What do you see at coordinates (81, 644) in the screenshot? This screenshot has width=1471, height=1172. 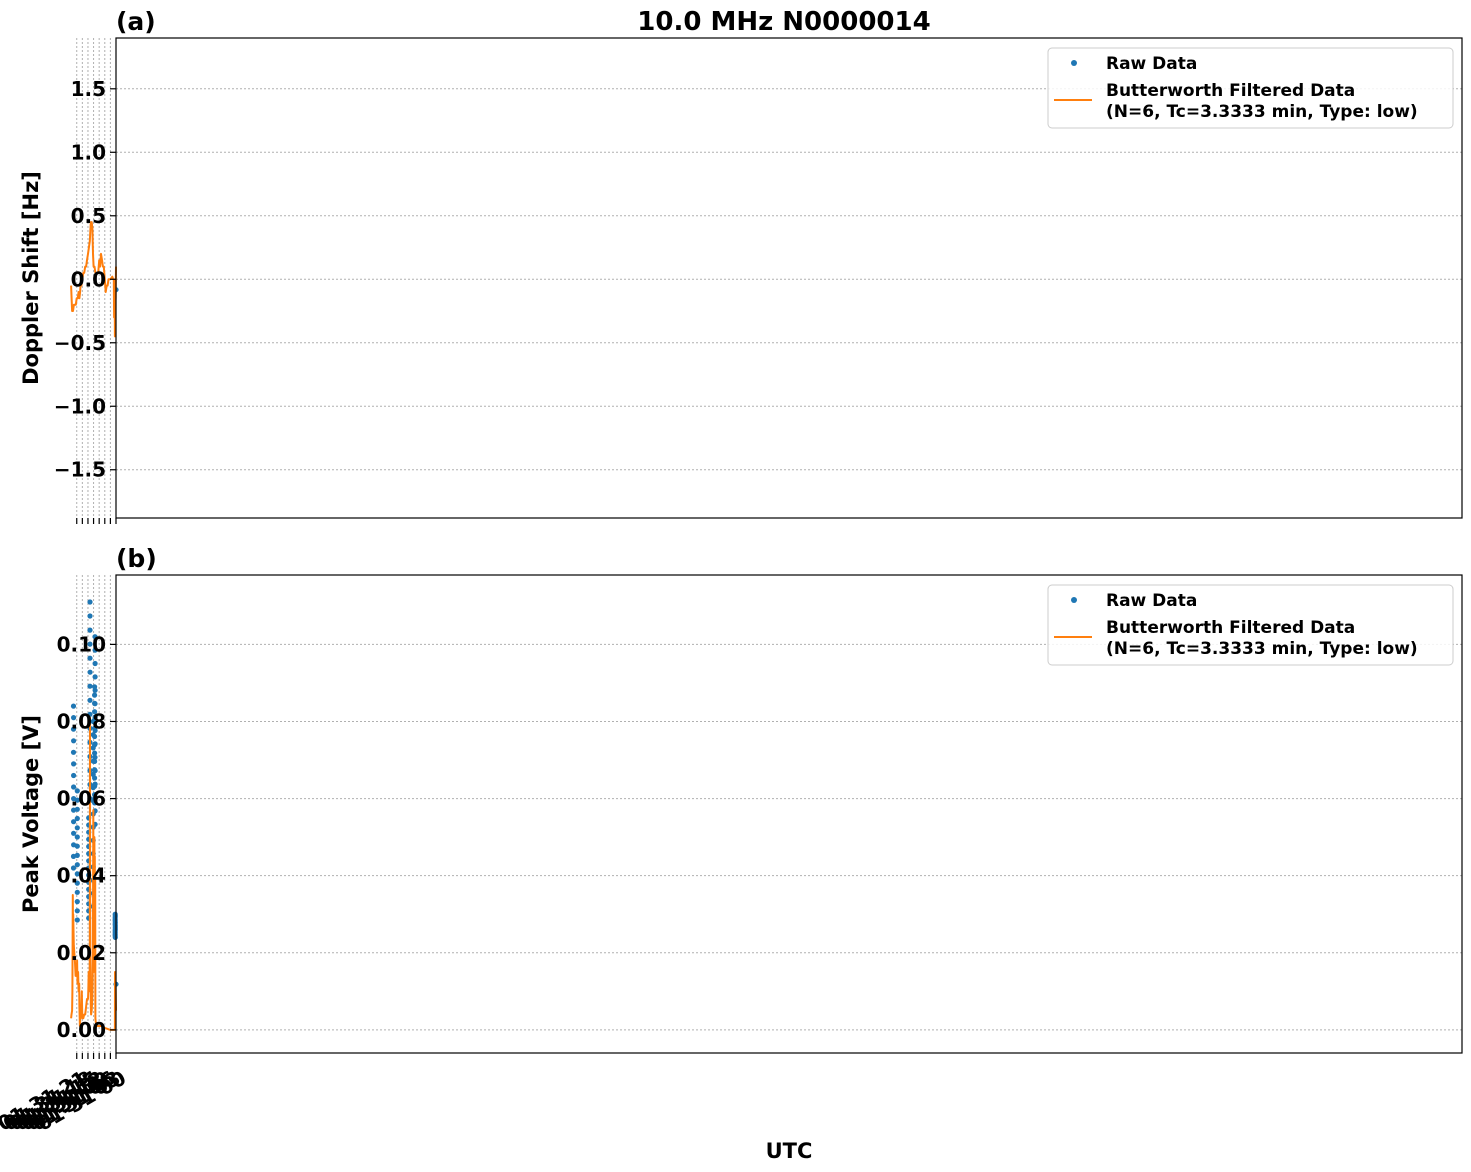 I see `panel-b-y-tick-label: 0.10` at bounding box center [81, 644].